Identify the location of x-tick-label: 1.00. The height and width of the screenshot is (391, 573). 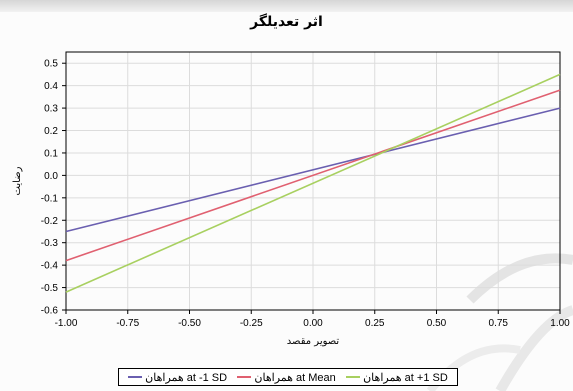
(560, 323).